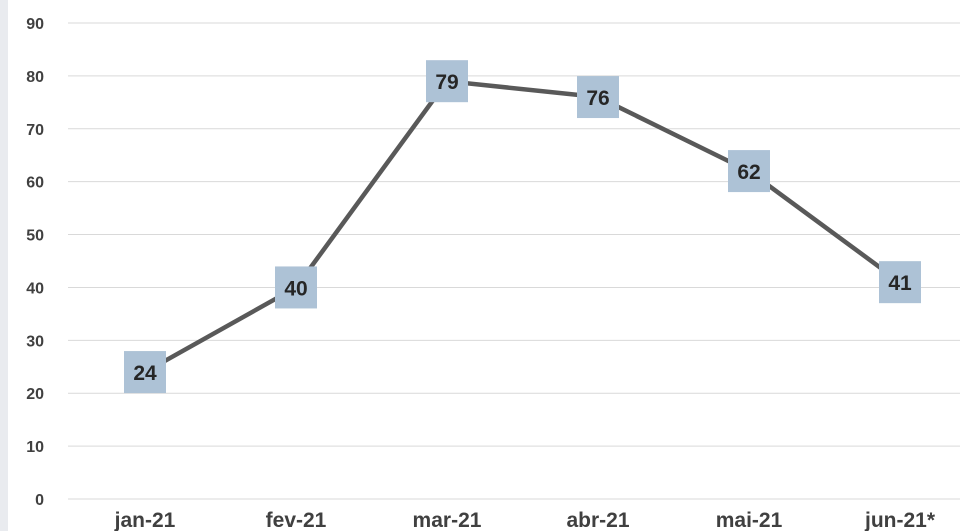 The image size is (960, 531). I want to click on x-axis-labels: jan-21 fev-21 mar-21 abr-21 mai-21 jun-21*, so click(525, 520).